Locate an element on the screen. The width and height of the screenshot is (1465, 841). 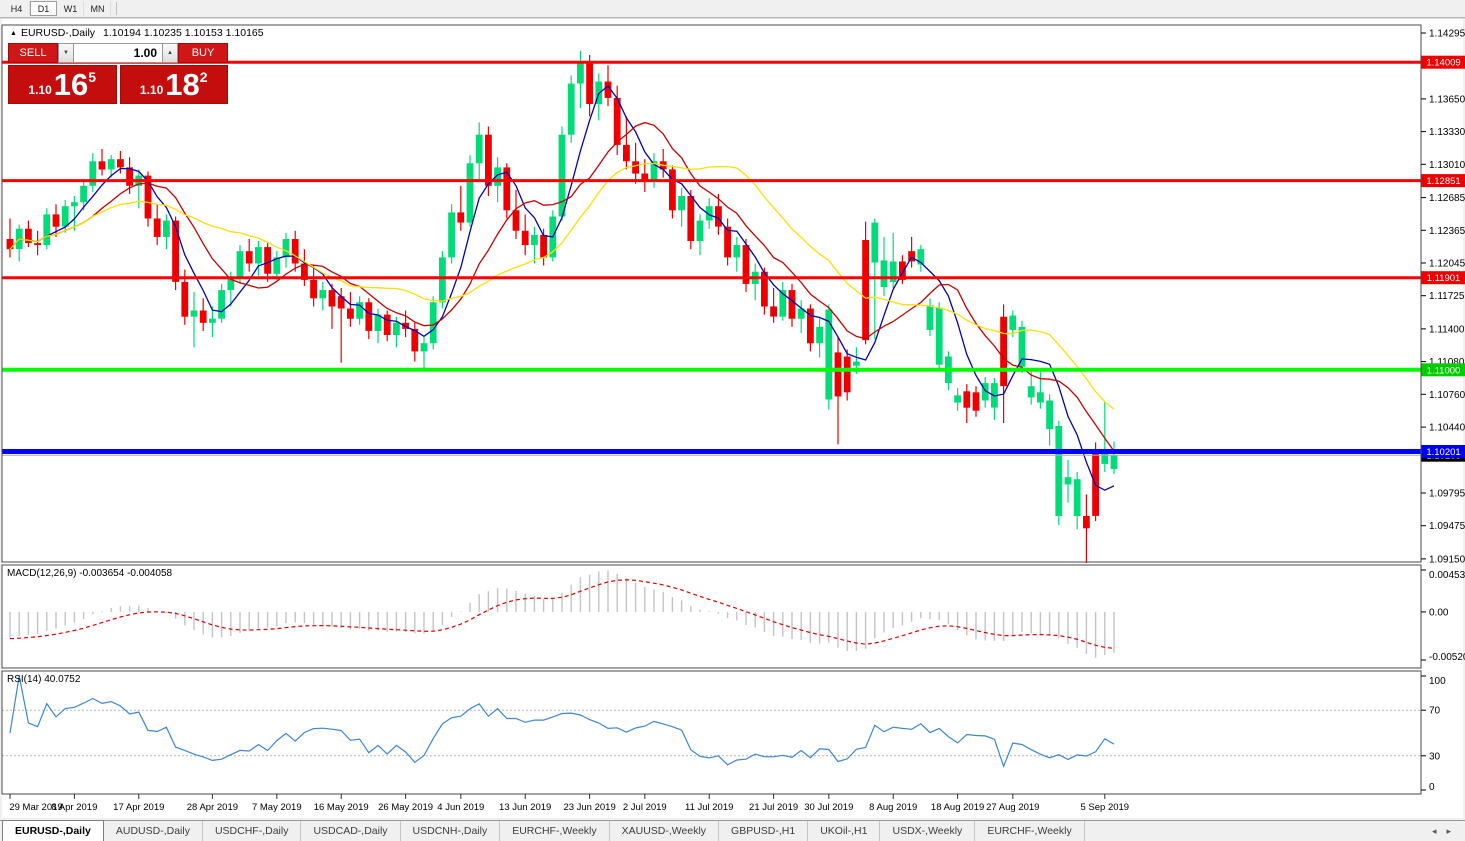
svg-text: 1.10201 is located at coordinates (1443, 452).